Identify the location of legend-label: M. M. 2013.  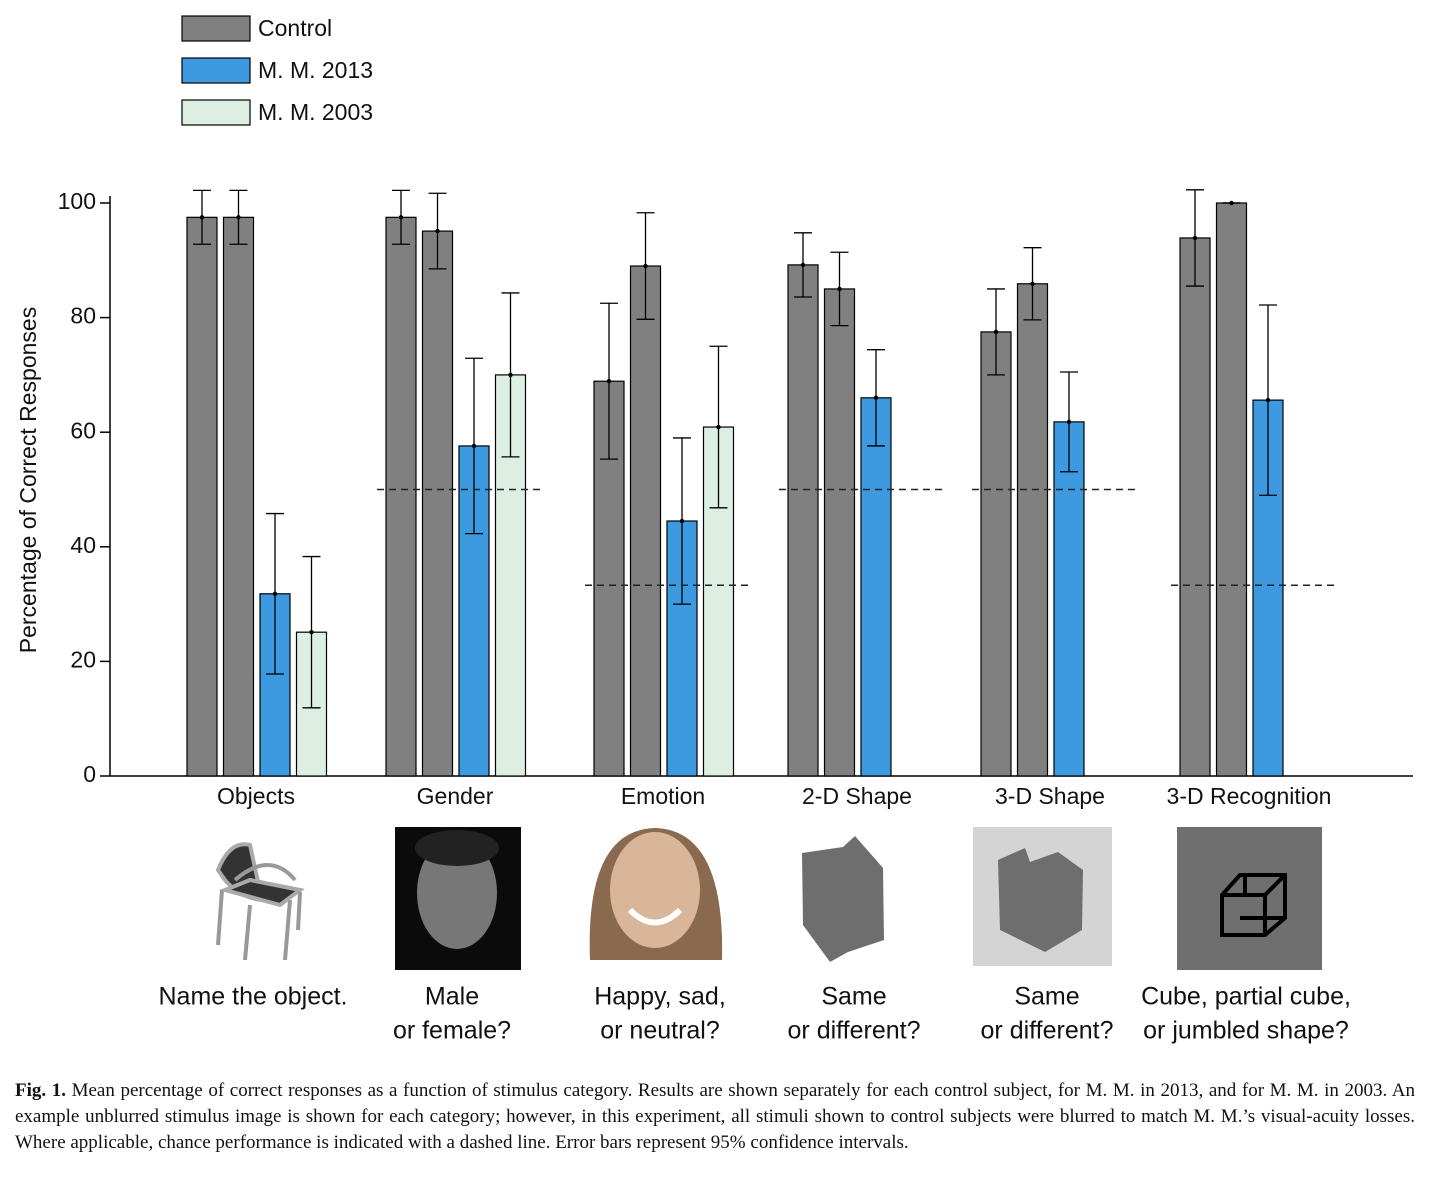
(315, 70).